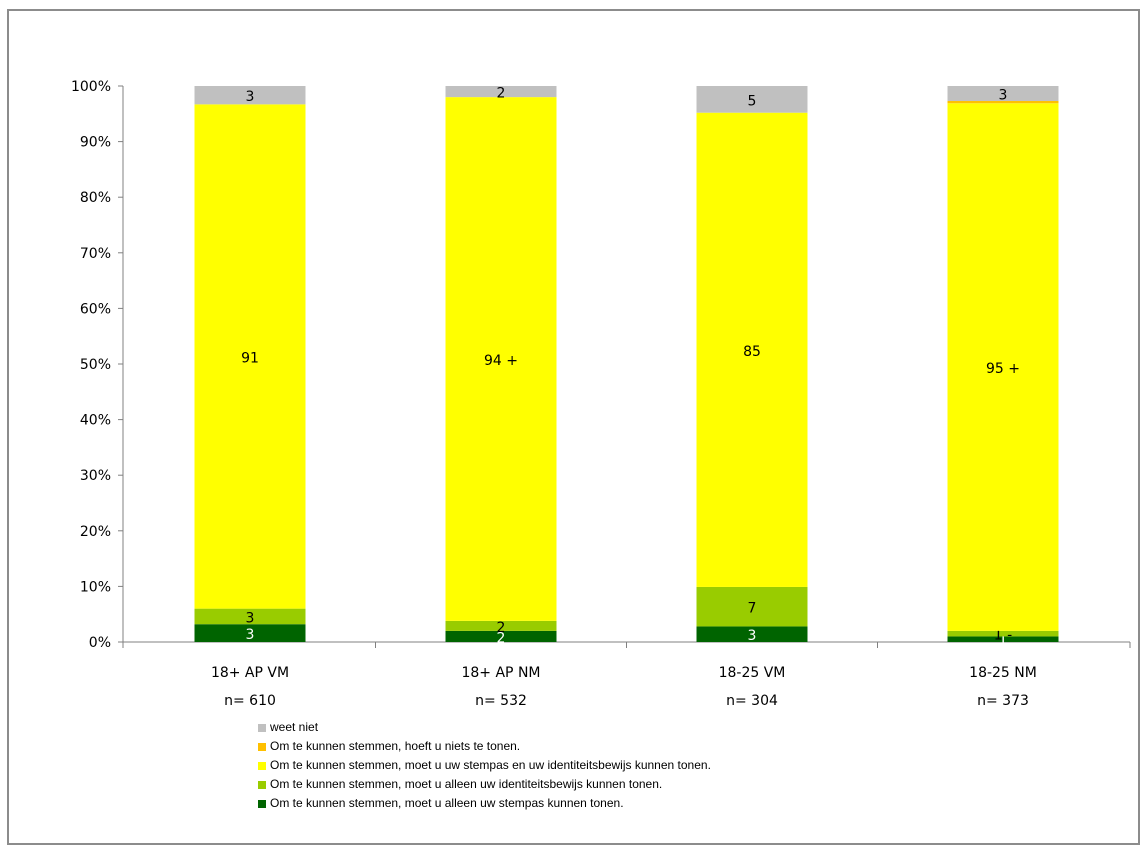 The image size is (1147, 849). I want to click on data-label: 85, so click(752, 352).